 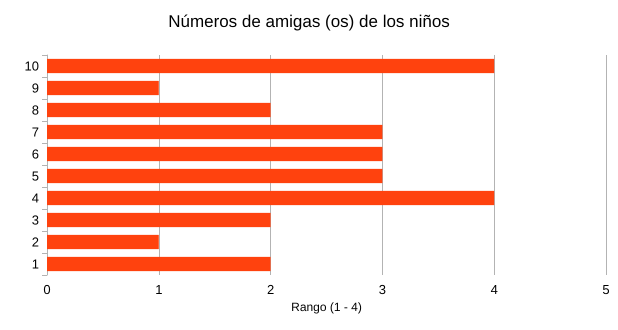 What do you see at coordinates (35, 264) in the screenshot?
I see `y-tick-label: 1` at bounding box center [35, 264].